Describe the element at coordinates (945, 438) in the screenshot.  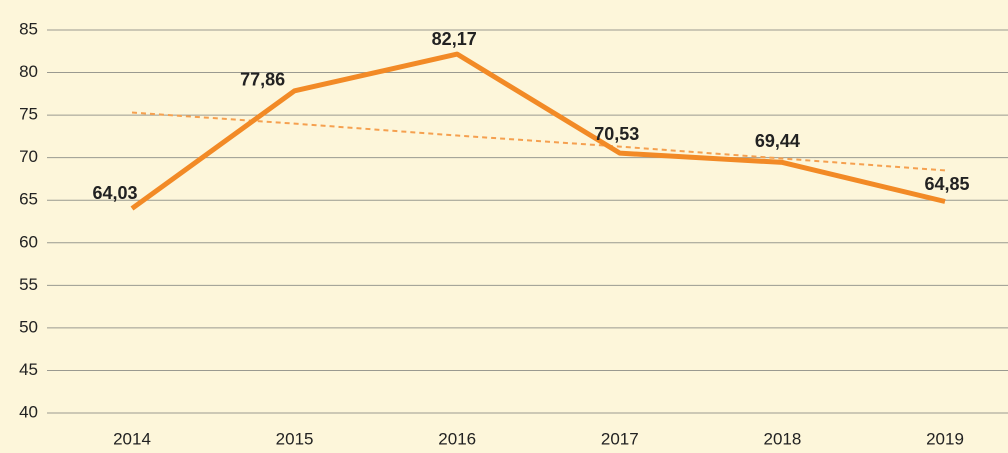
I see `x-tick-label: 2019` at that location.